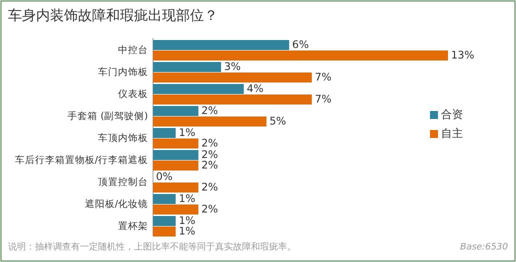  Describe the element at coordinates (277, 122) in the screenshot. I see `data-label: 5%` at that location.